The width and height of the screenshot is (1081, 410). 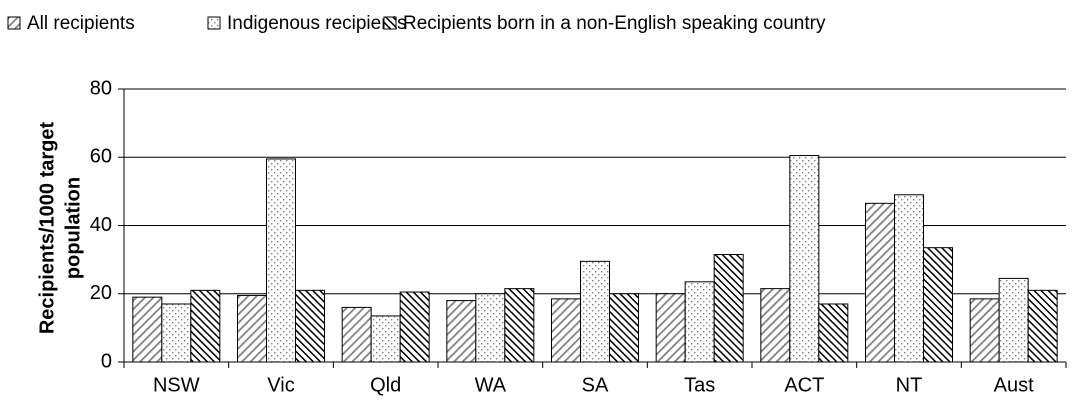 What do you see at coordinates (909, 385) in the screenshot?
I see `x-tick-label: NT` at bounding box center [909, 385].